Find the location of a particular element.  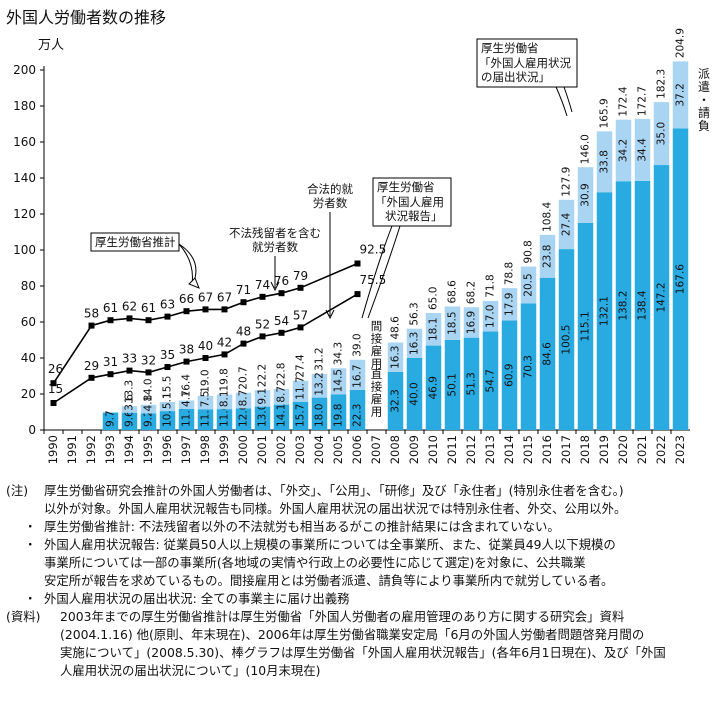

annotation-report: 厚生労働省 is located at coordinates (406, 187).